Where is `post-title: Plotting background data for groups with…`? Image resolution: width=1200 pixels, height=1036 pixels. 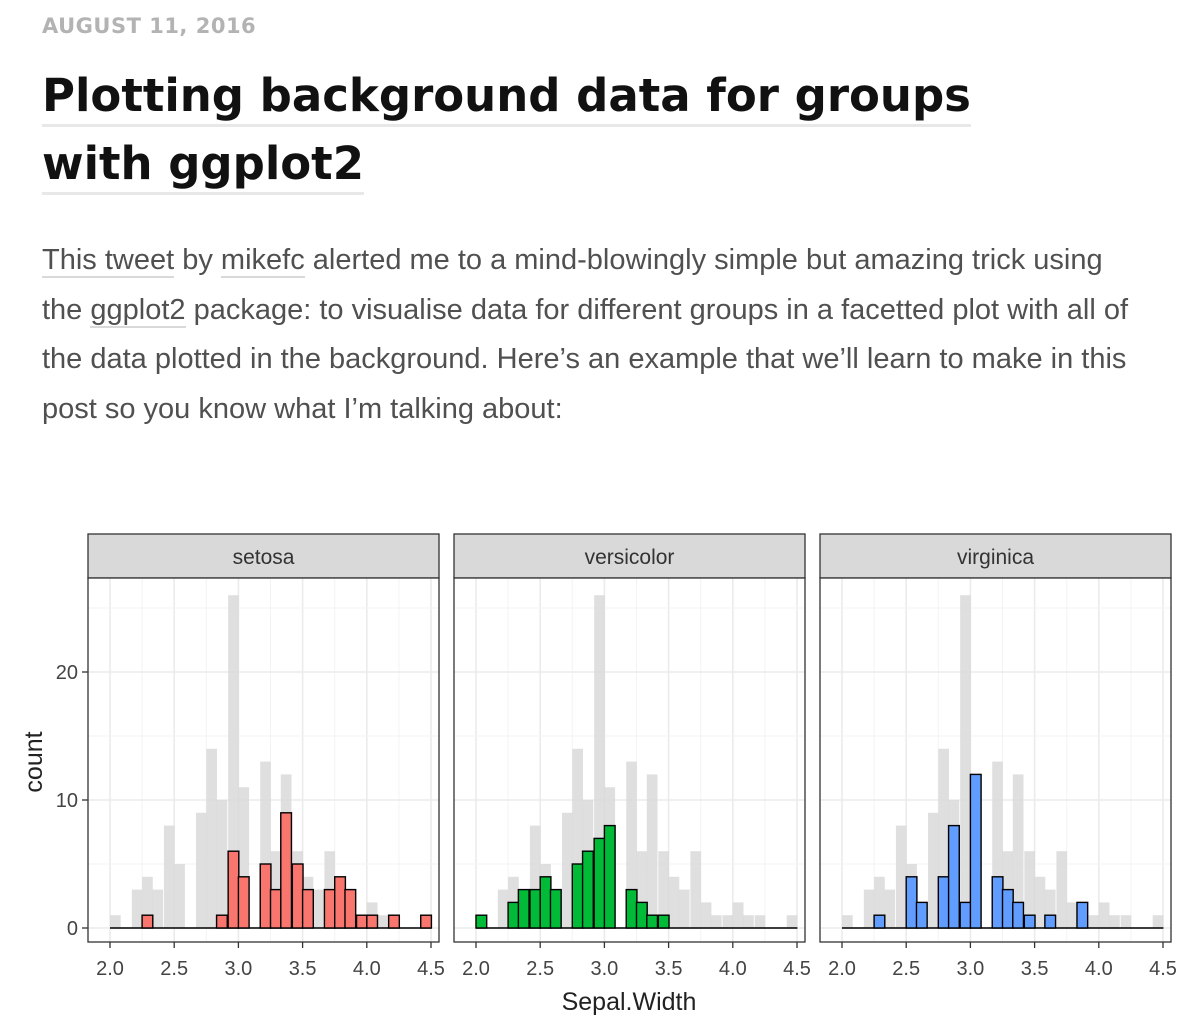 post-title: Plotting background data for groups with… is located at coordinates (542, 130).